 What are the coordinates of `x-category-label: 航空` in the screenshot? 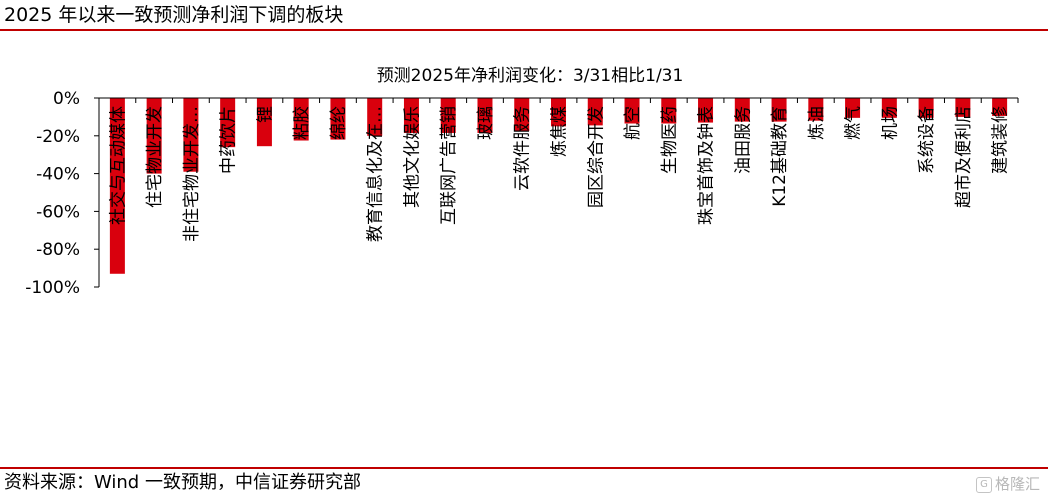 It's located at (633, 123).